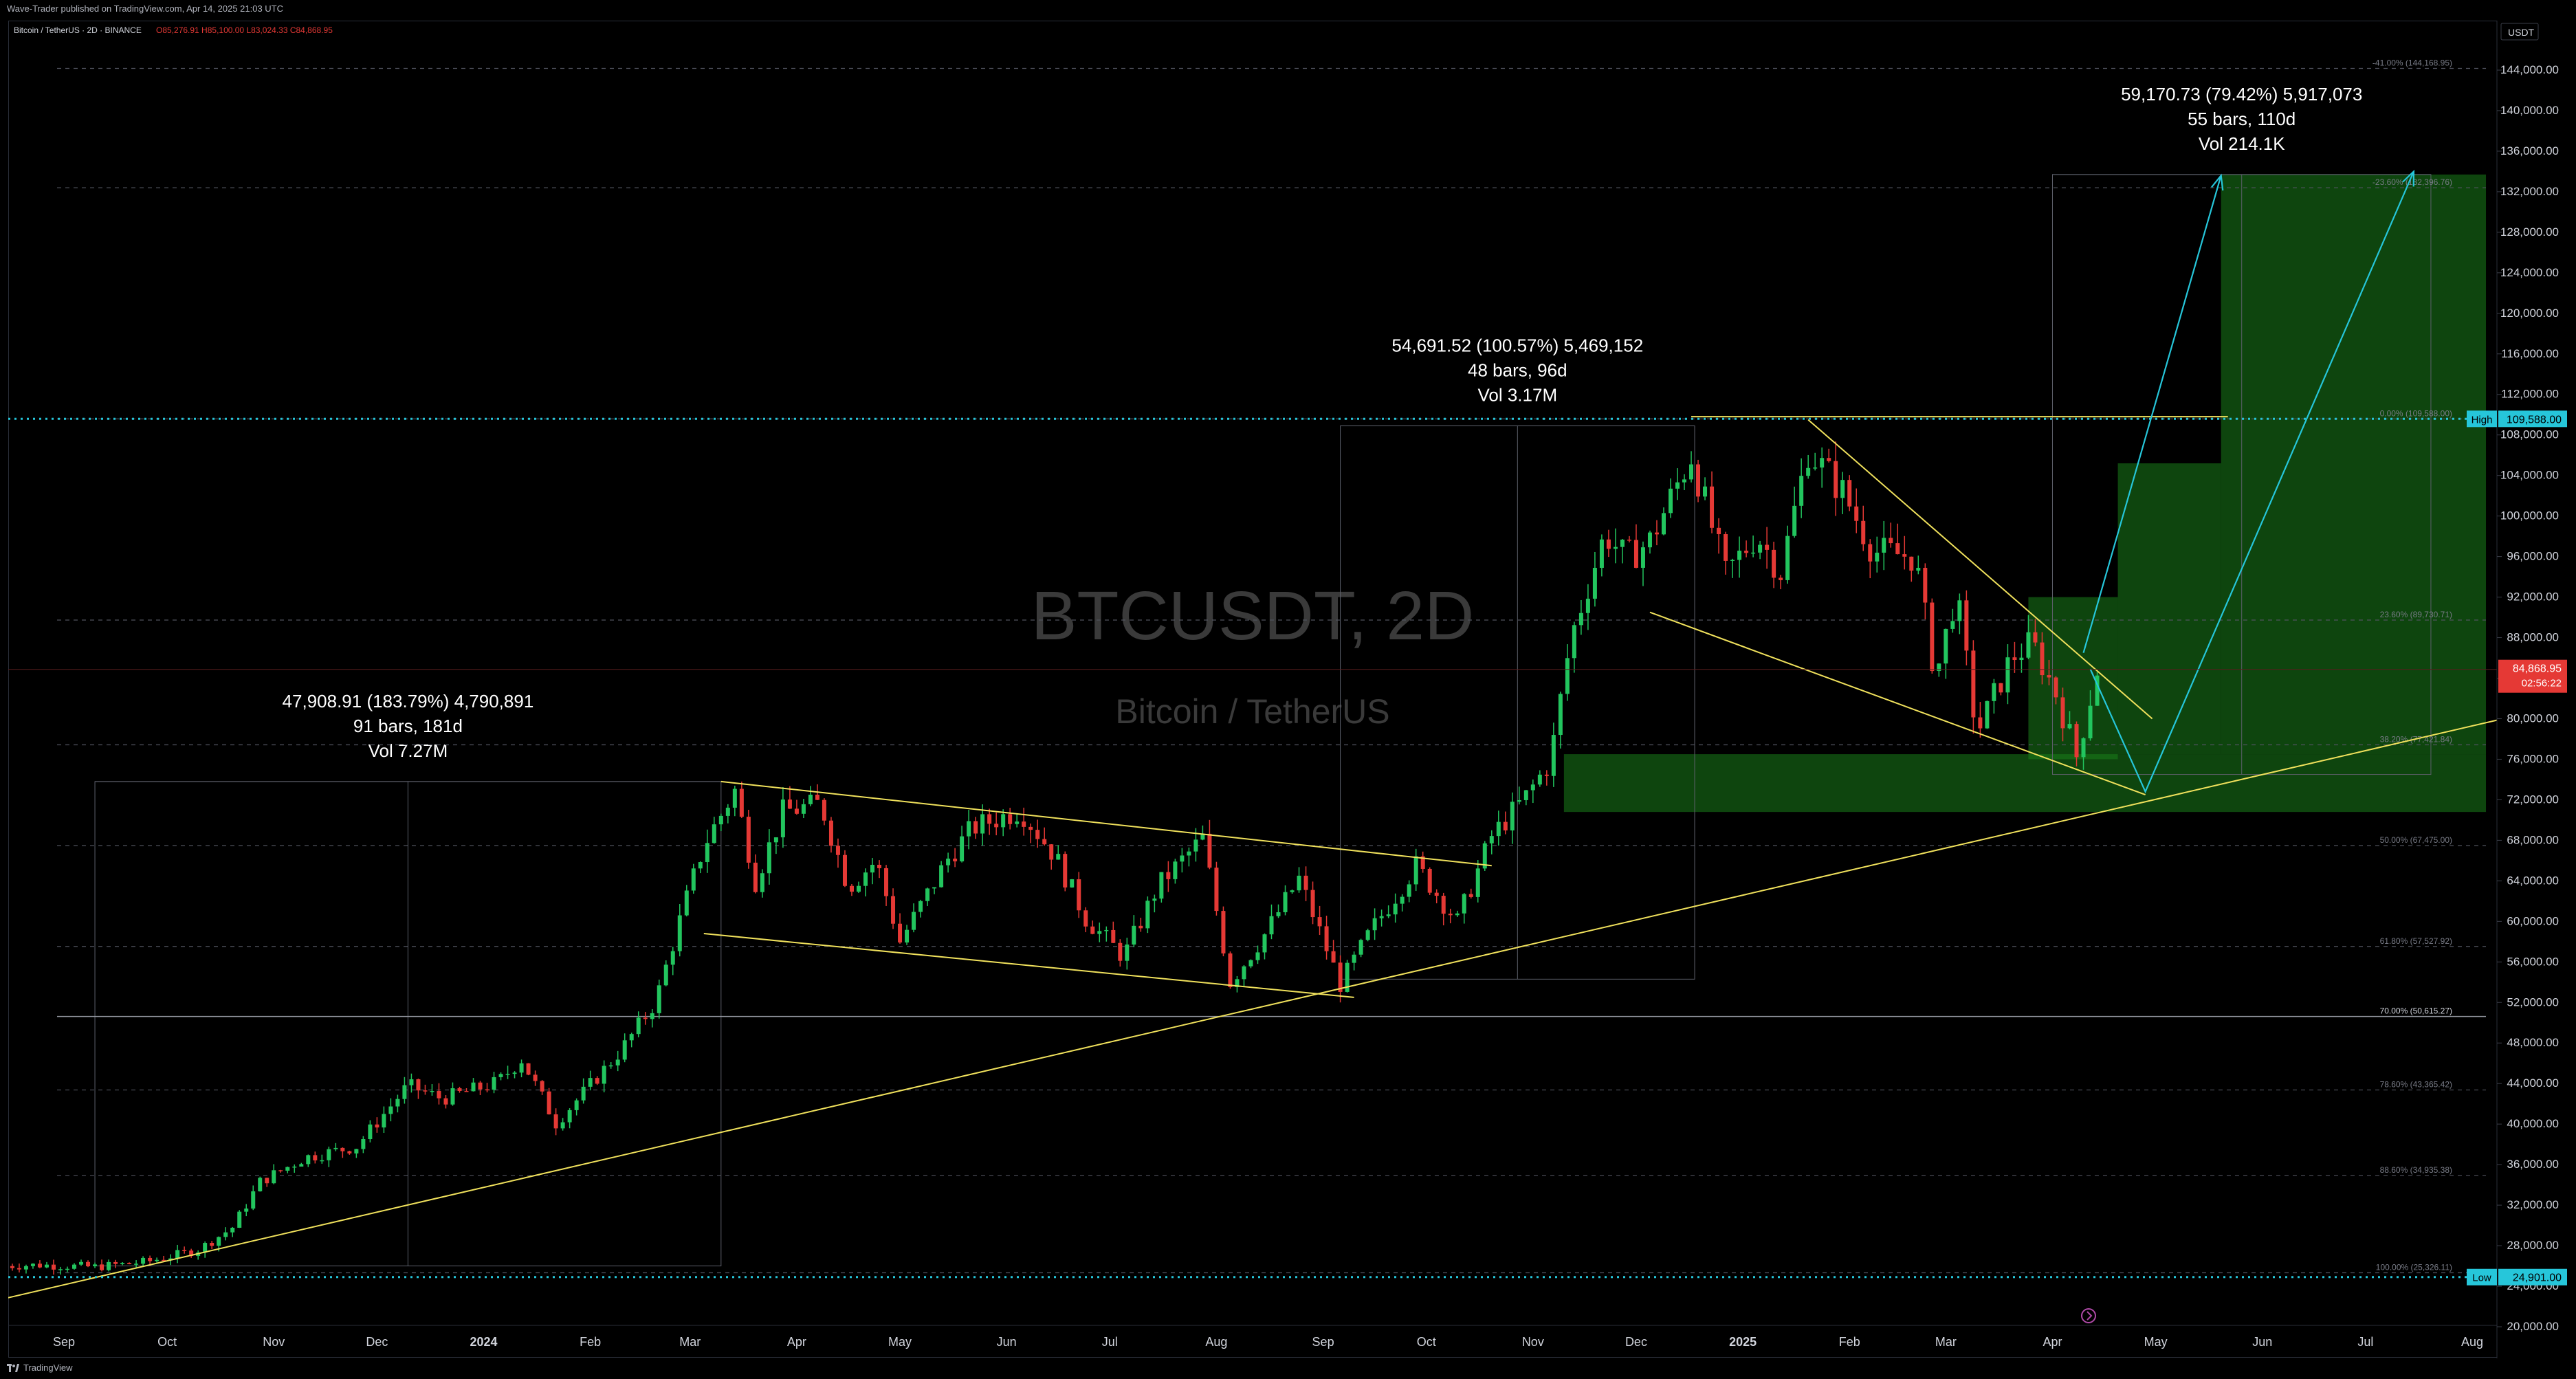  I want to click on time-tick-label: Apr, so click(2052, 1342).